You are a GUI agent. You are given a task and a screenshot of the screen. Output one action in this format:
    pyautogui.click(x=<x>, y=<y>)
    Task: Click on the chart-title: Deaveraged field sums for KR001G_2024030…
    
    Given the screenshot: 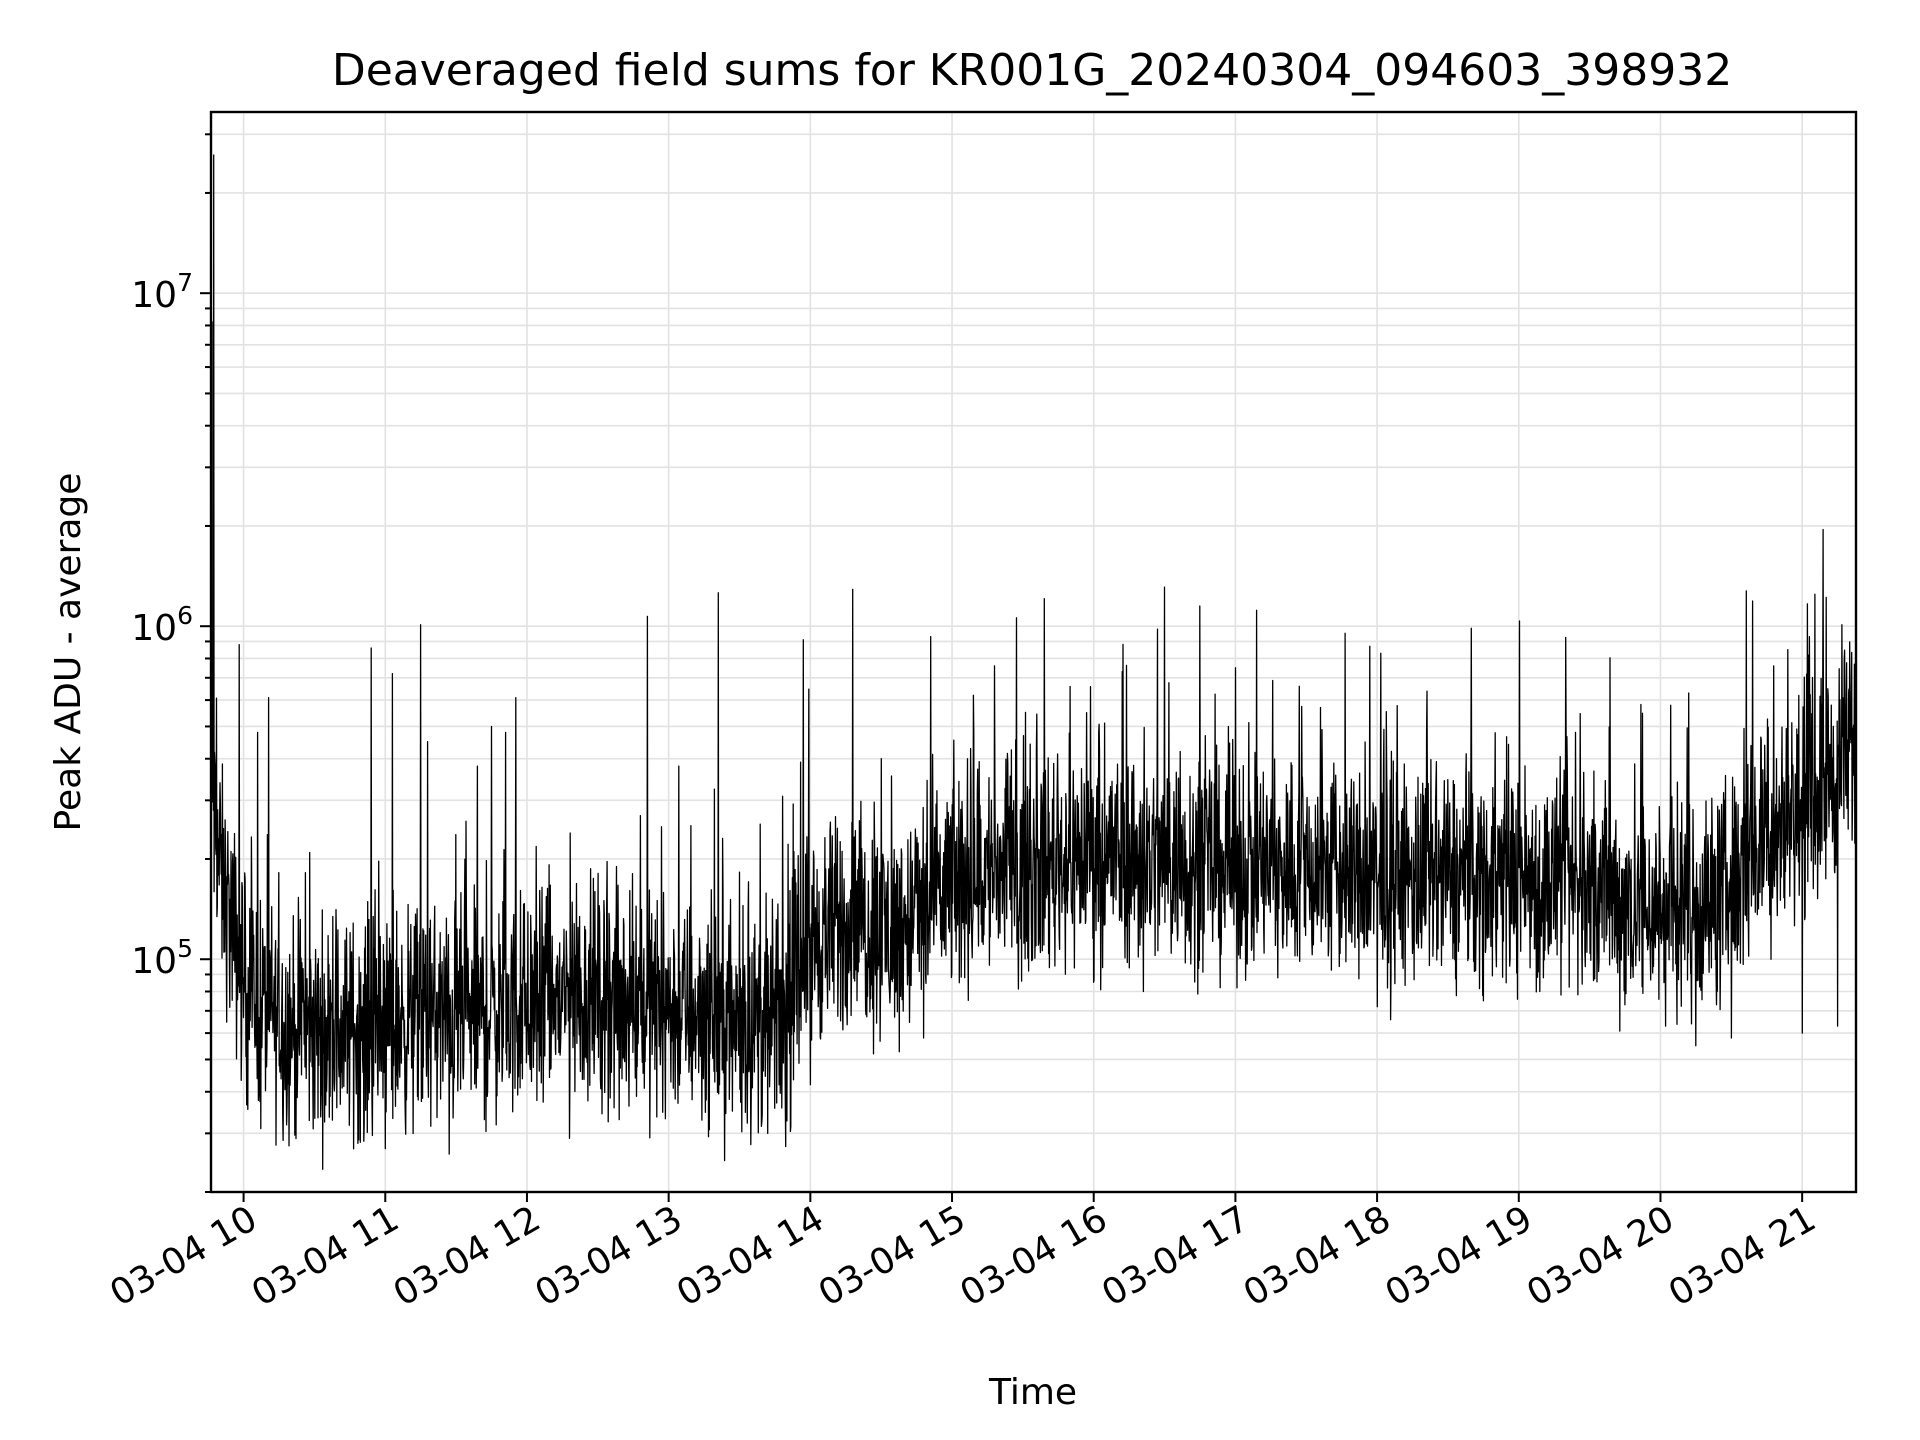 What is the action you would take?
    pyautogui.click(x=1032, y=70)
    